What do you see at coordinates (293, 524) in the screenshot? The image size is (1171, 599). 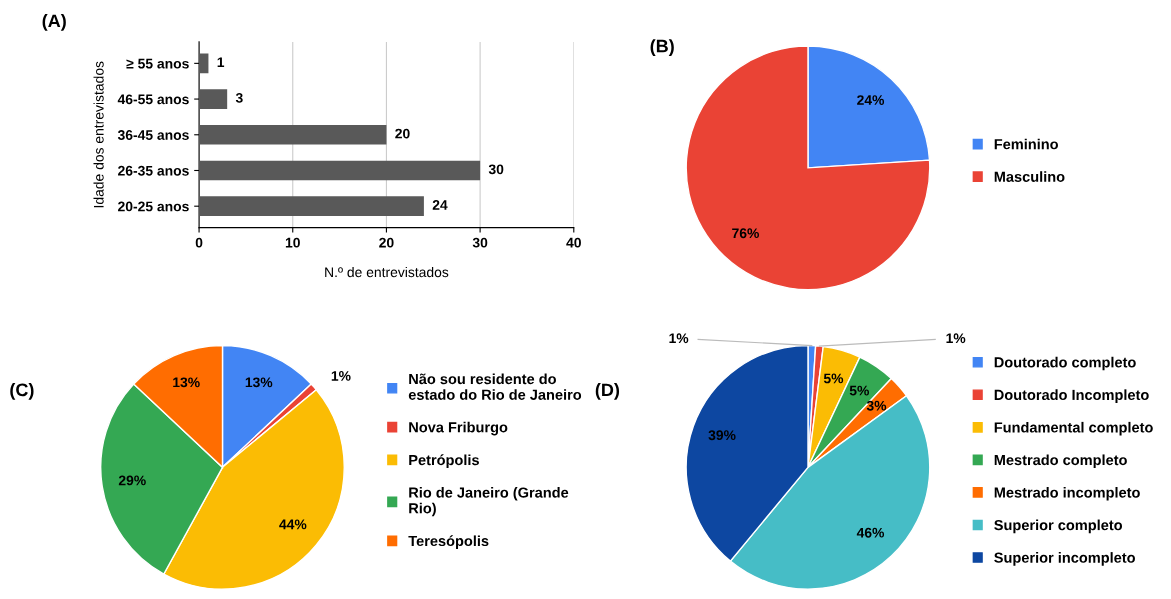 I see `data-label: 44%` at bounding box center [293, 524].